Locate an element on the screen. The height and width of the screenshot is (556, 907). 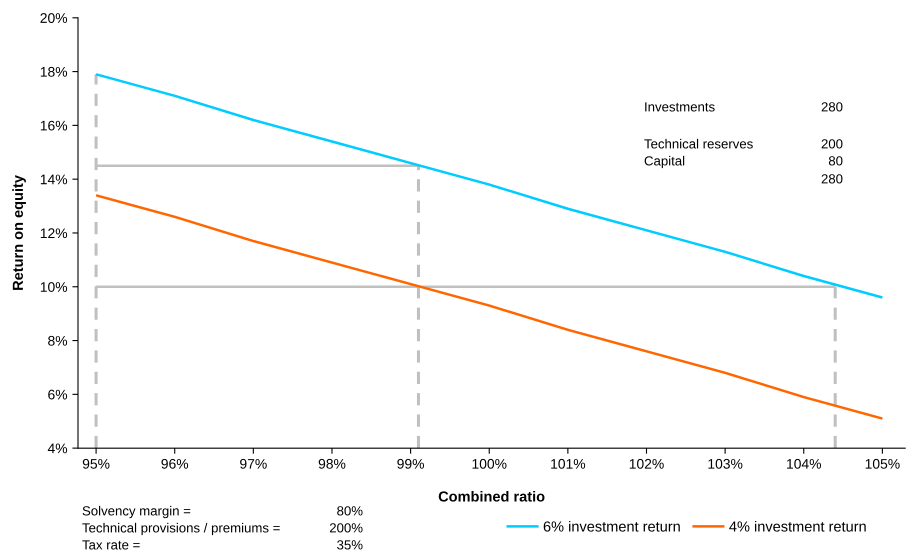
y-tick-label: 12% is located at coordinates (54, 233).